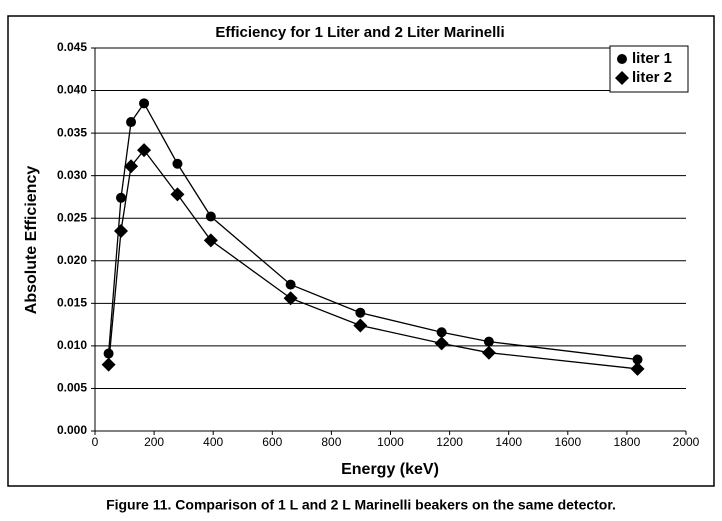  I want to click on y-tick-label: 0.010, so click(72, 345).